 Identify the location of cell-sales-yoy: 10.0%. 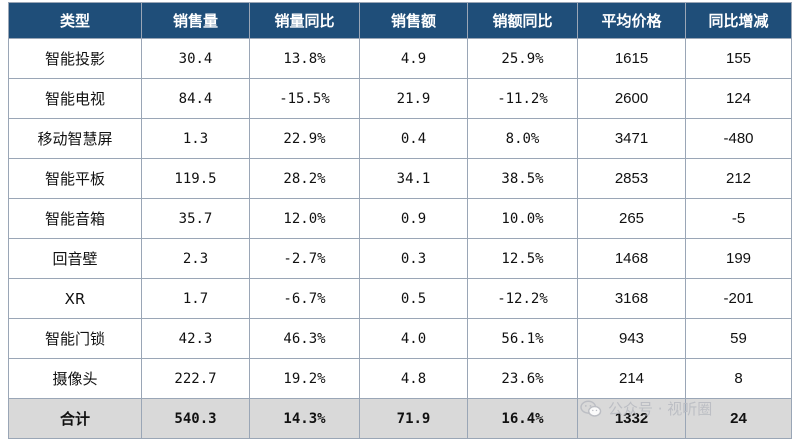
(522, 218).